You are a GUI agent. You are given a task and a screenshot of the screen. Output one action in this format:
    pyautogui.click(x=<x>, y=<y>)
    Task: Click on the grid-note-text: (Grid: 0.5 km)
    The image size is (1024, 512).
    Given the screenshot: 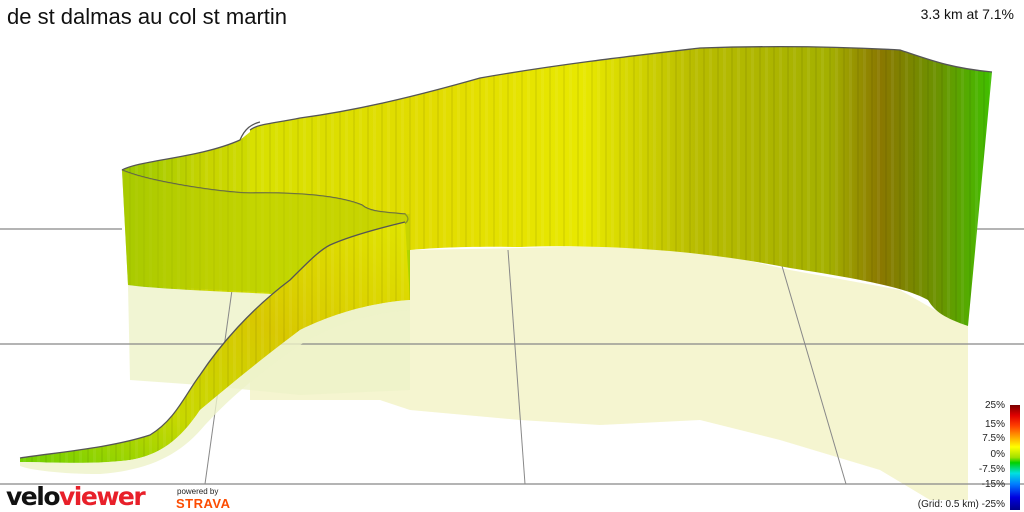 What is the action you would take?
    pyautogui.click(x=948, y=504)
    